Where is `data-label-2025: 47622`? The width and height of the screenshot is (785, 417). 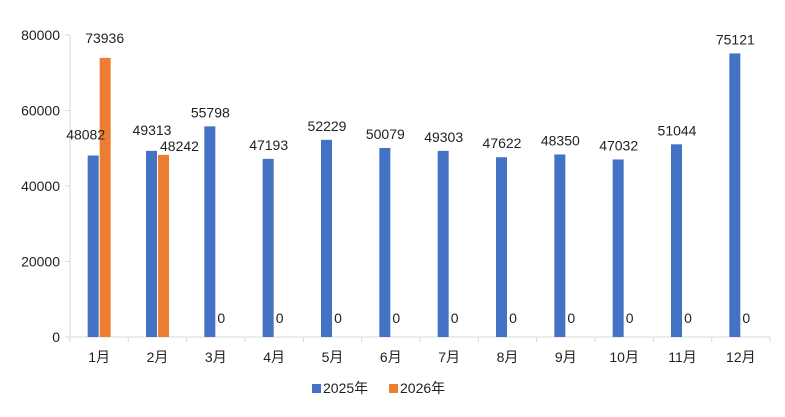 data-label-2025: 47622 is located at coordinates (502, 143).